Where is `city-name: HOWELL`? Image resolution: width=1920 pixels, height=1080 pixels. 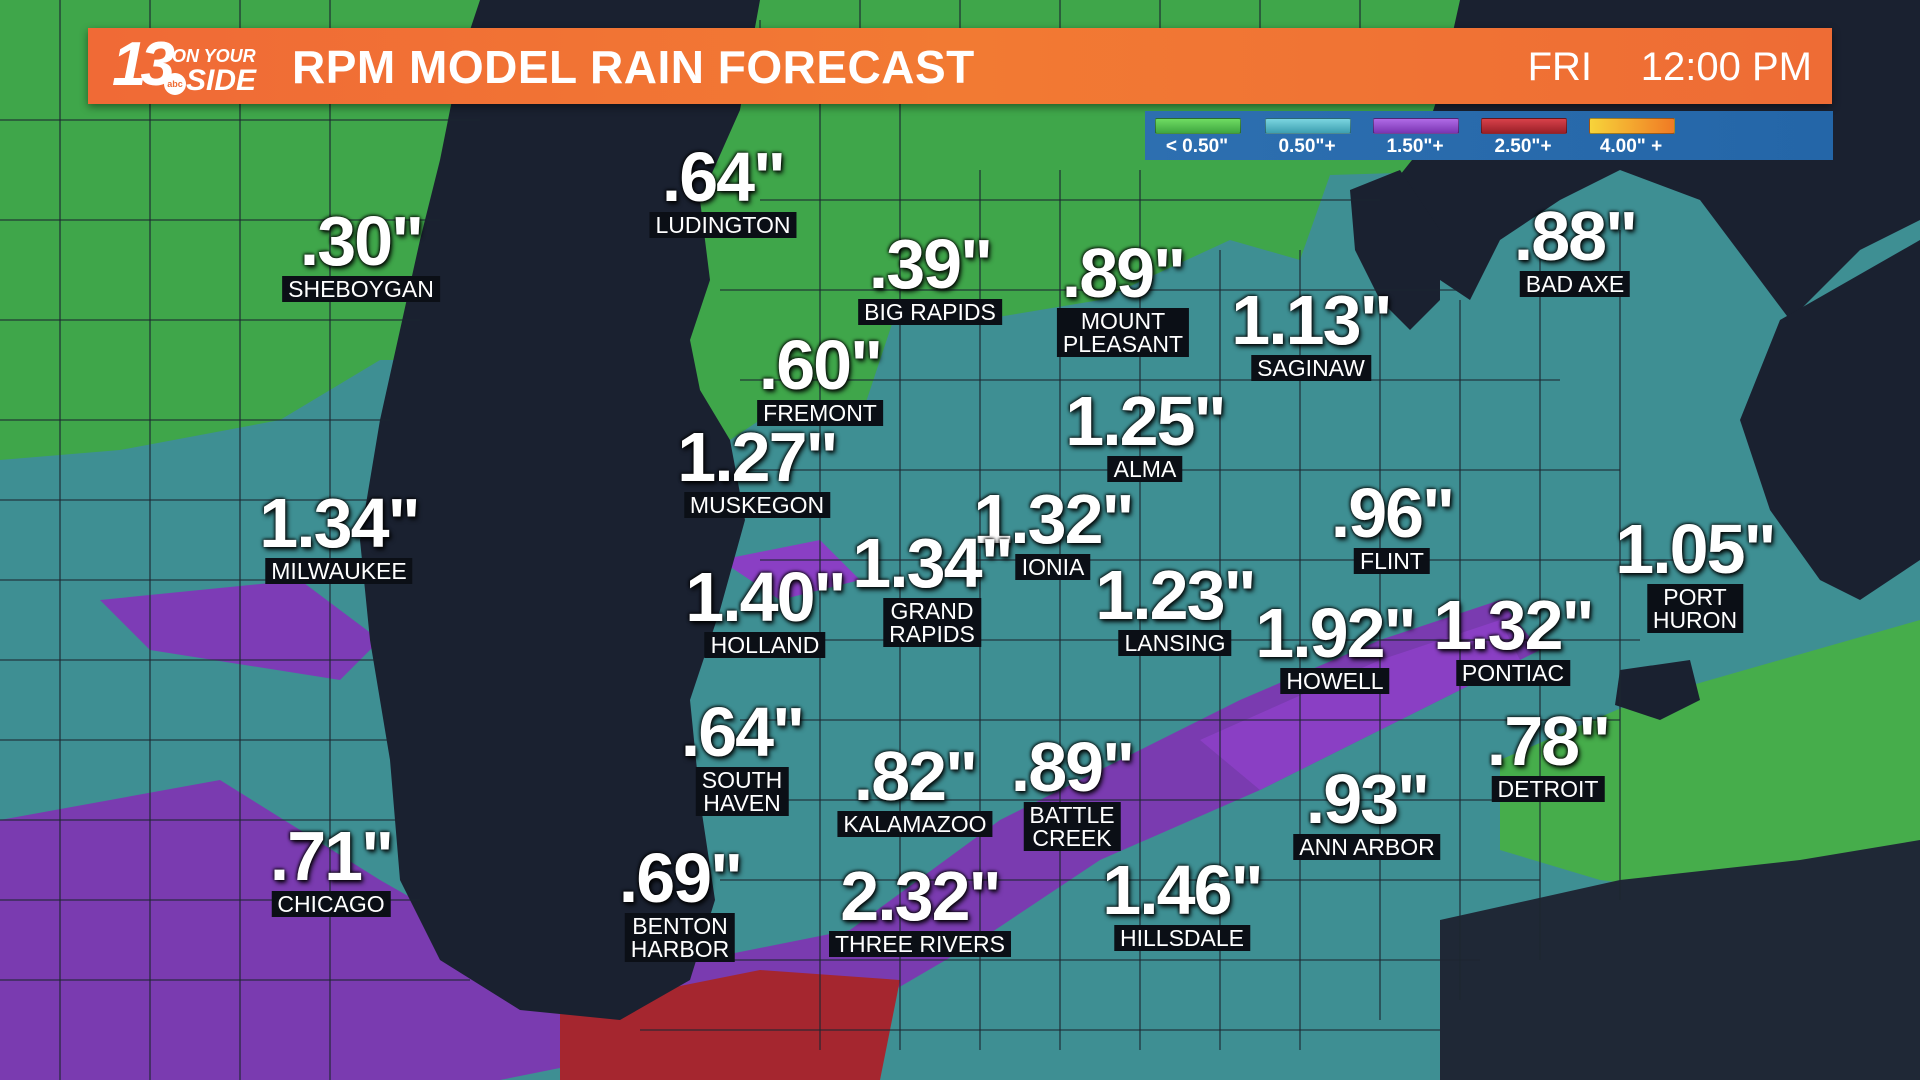 city-name: HOWELL is located at coordinates (1335, 681).